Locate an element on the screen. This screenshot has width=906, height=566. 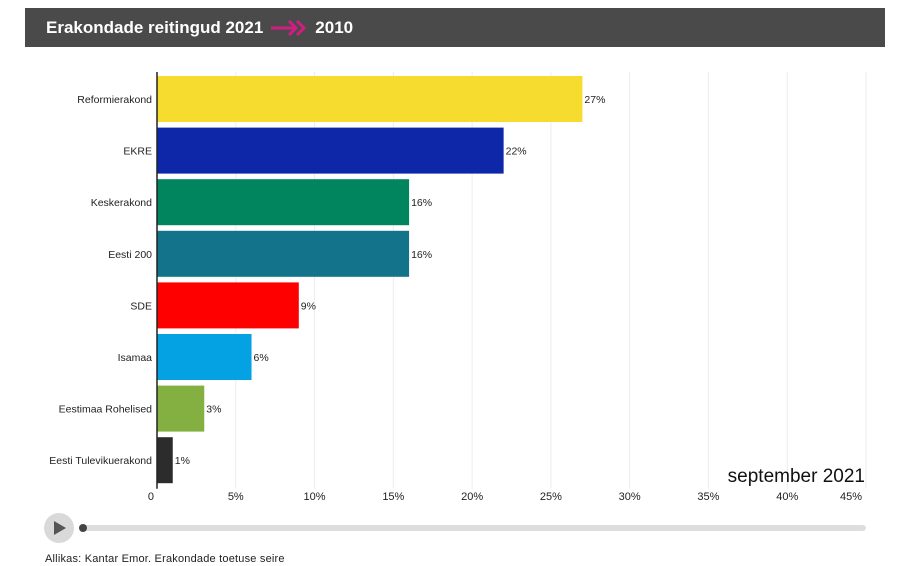
value-label: 9% is located at coordinates (308, 306).